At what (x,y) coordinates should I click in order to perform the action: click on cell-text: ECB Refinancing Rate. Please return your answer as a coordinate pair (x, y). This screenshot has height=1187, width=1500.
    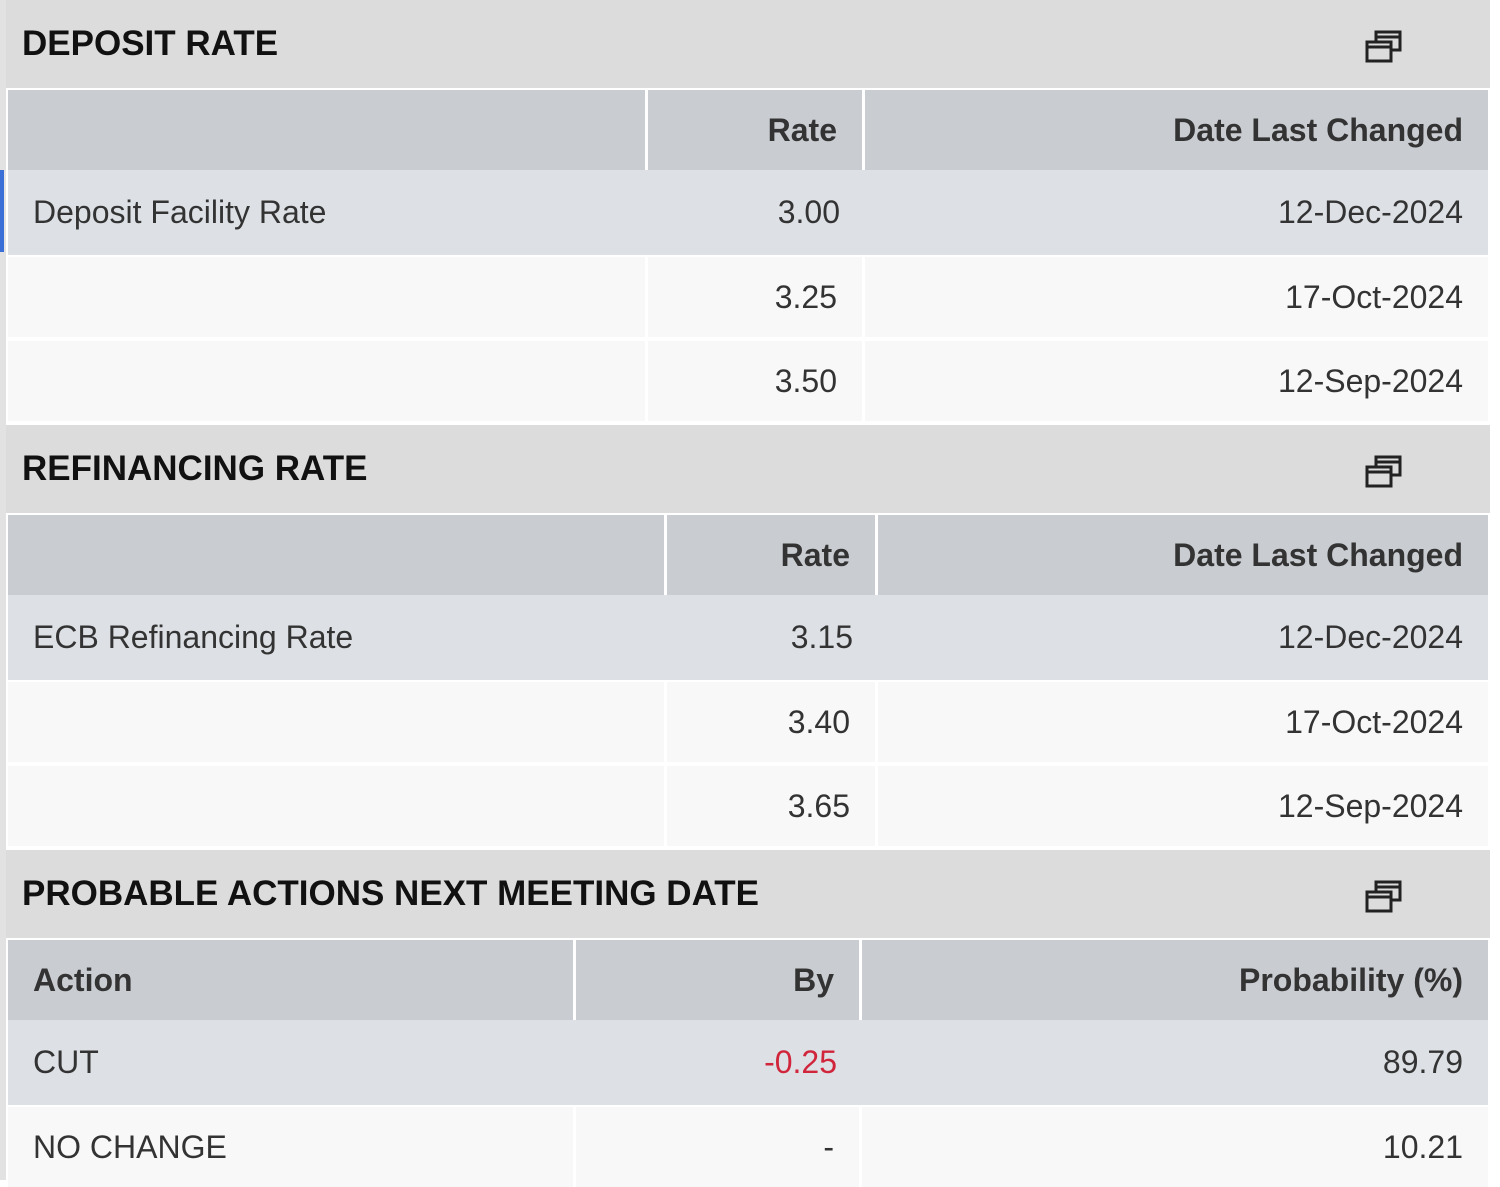
    Looking at the image, I should click on (193, 637).